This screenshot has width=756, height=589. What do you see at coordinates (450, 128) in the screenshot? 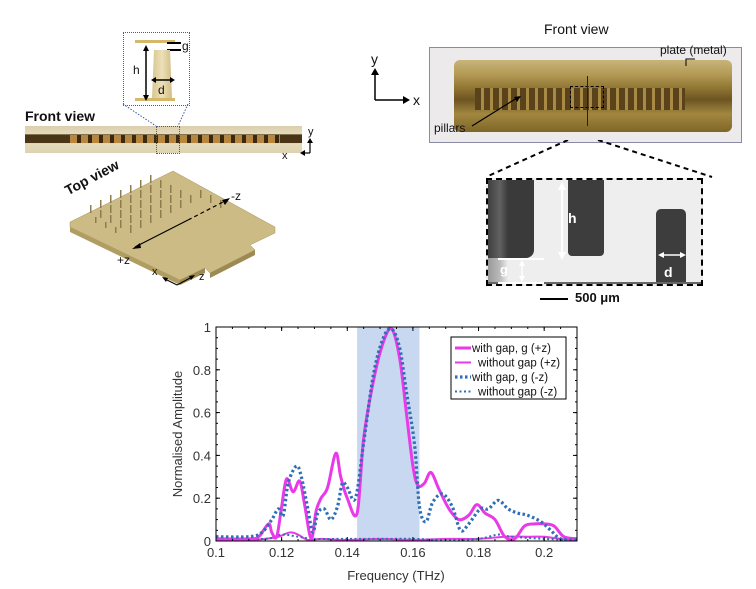
I see `pillars-label: pillars` at bounding box center [450, 128].